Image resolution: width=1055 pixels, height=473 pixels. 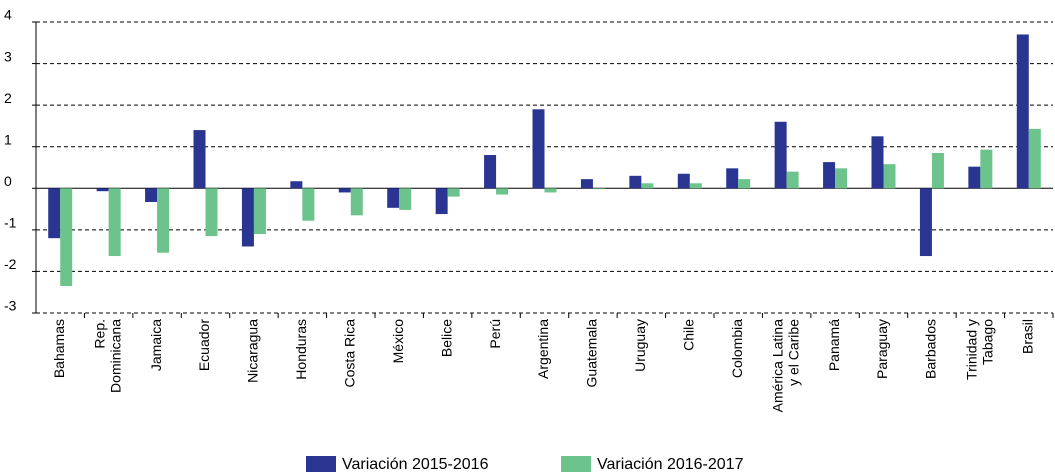 I want to click on x-tick-group: Chile, so click(x=688, y=335).